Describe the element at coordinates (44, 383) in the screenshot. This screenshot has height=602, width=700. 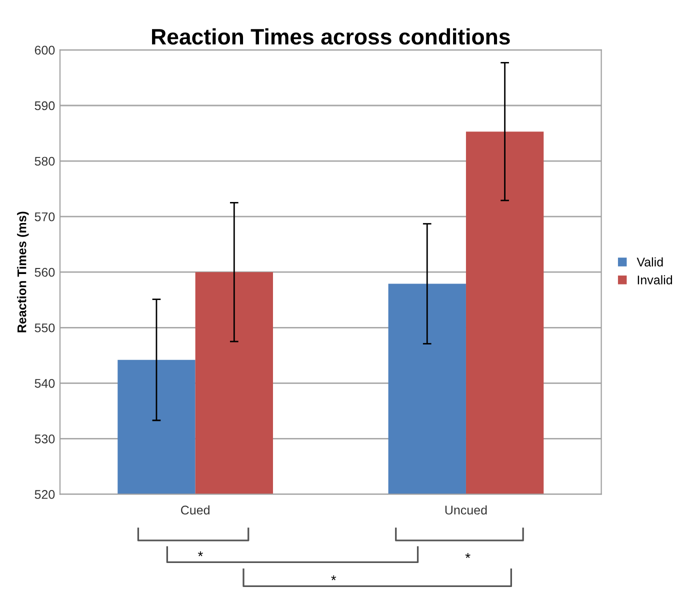
I see `y-tick-label: 540` at that location.